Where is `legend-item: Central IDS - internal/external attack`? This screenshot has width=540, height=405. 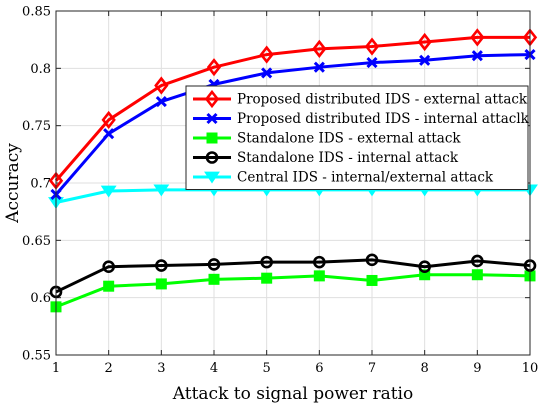
legend-item: Central IDS - internal/external attack is located at coordinates (343, 178).